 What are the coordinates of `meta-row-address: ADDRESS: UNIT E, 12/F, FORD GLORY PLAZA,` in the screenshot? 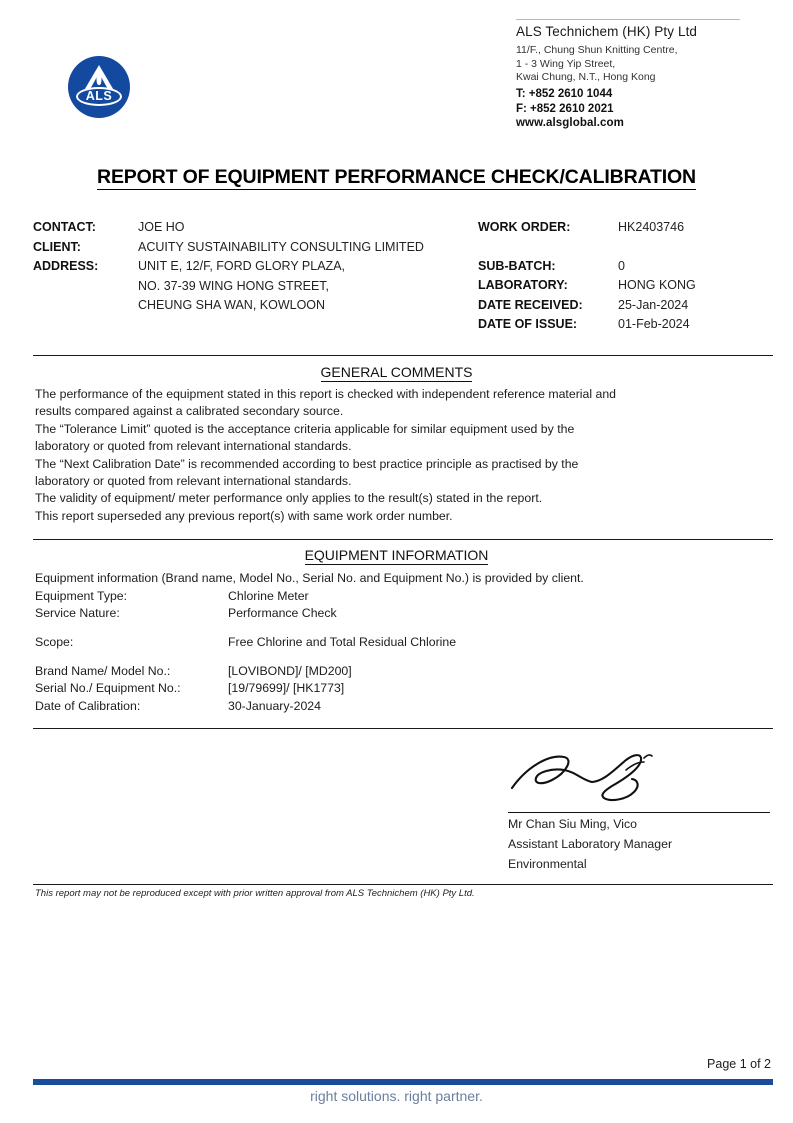 It's located at (253, 267).